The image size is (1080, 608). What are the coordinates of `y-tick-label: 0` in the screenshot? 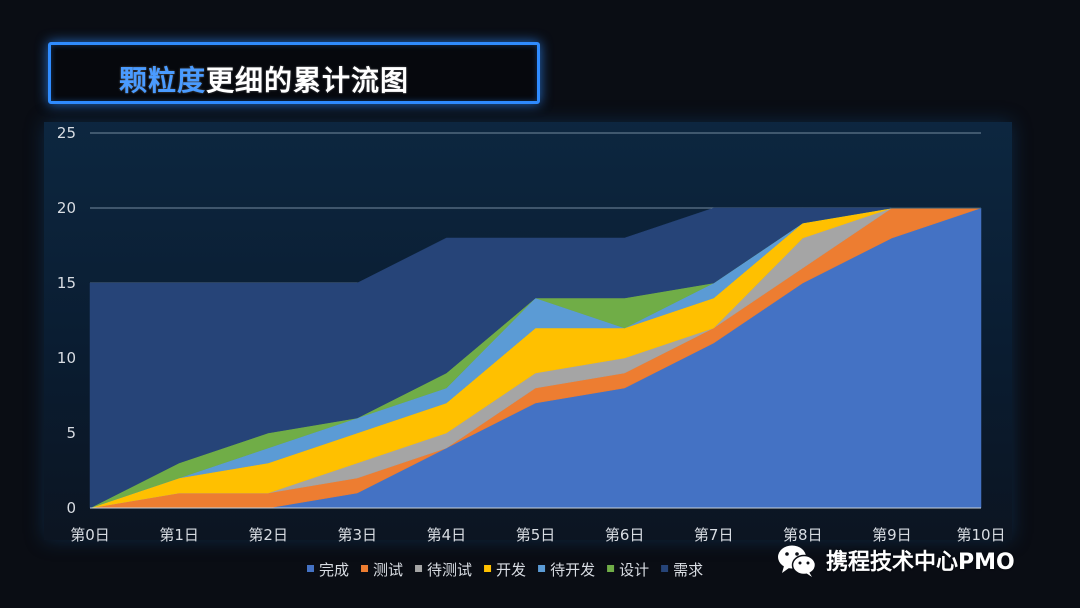 It's located at (71, 508).